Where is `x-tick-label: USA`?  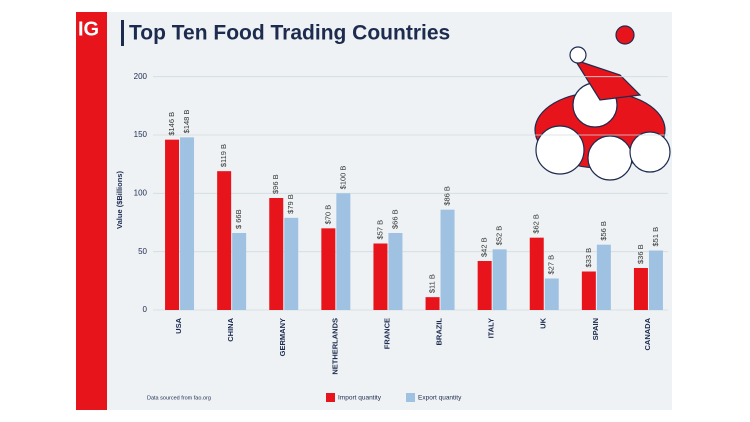 x-tick-label: USA is located at coordinates (178, 325).